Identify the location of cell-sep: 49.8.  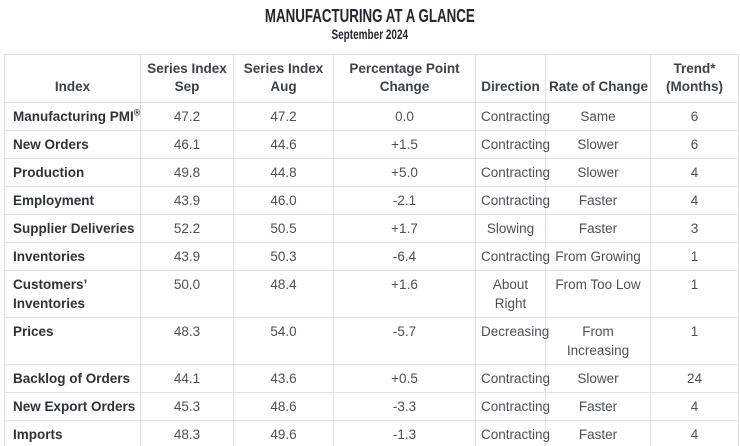
(187, 172).